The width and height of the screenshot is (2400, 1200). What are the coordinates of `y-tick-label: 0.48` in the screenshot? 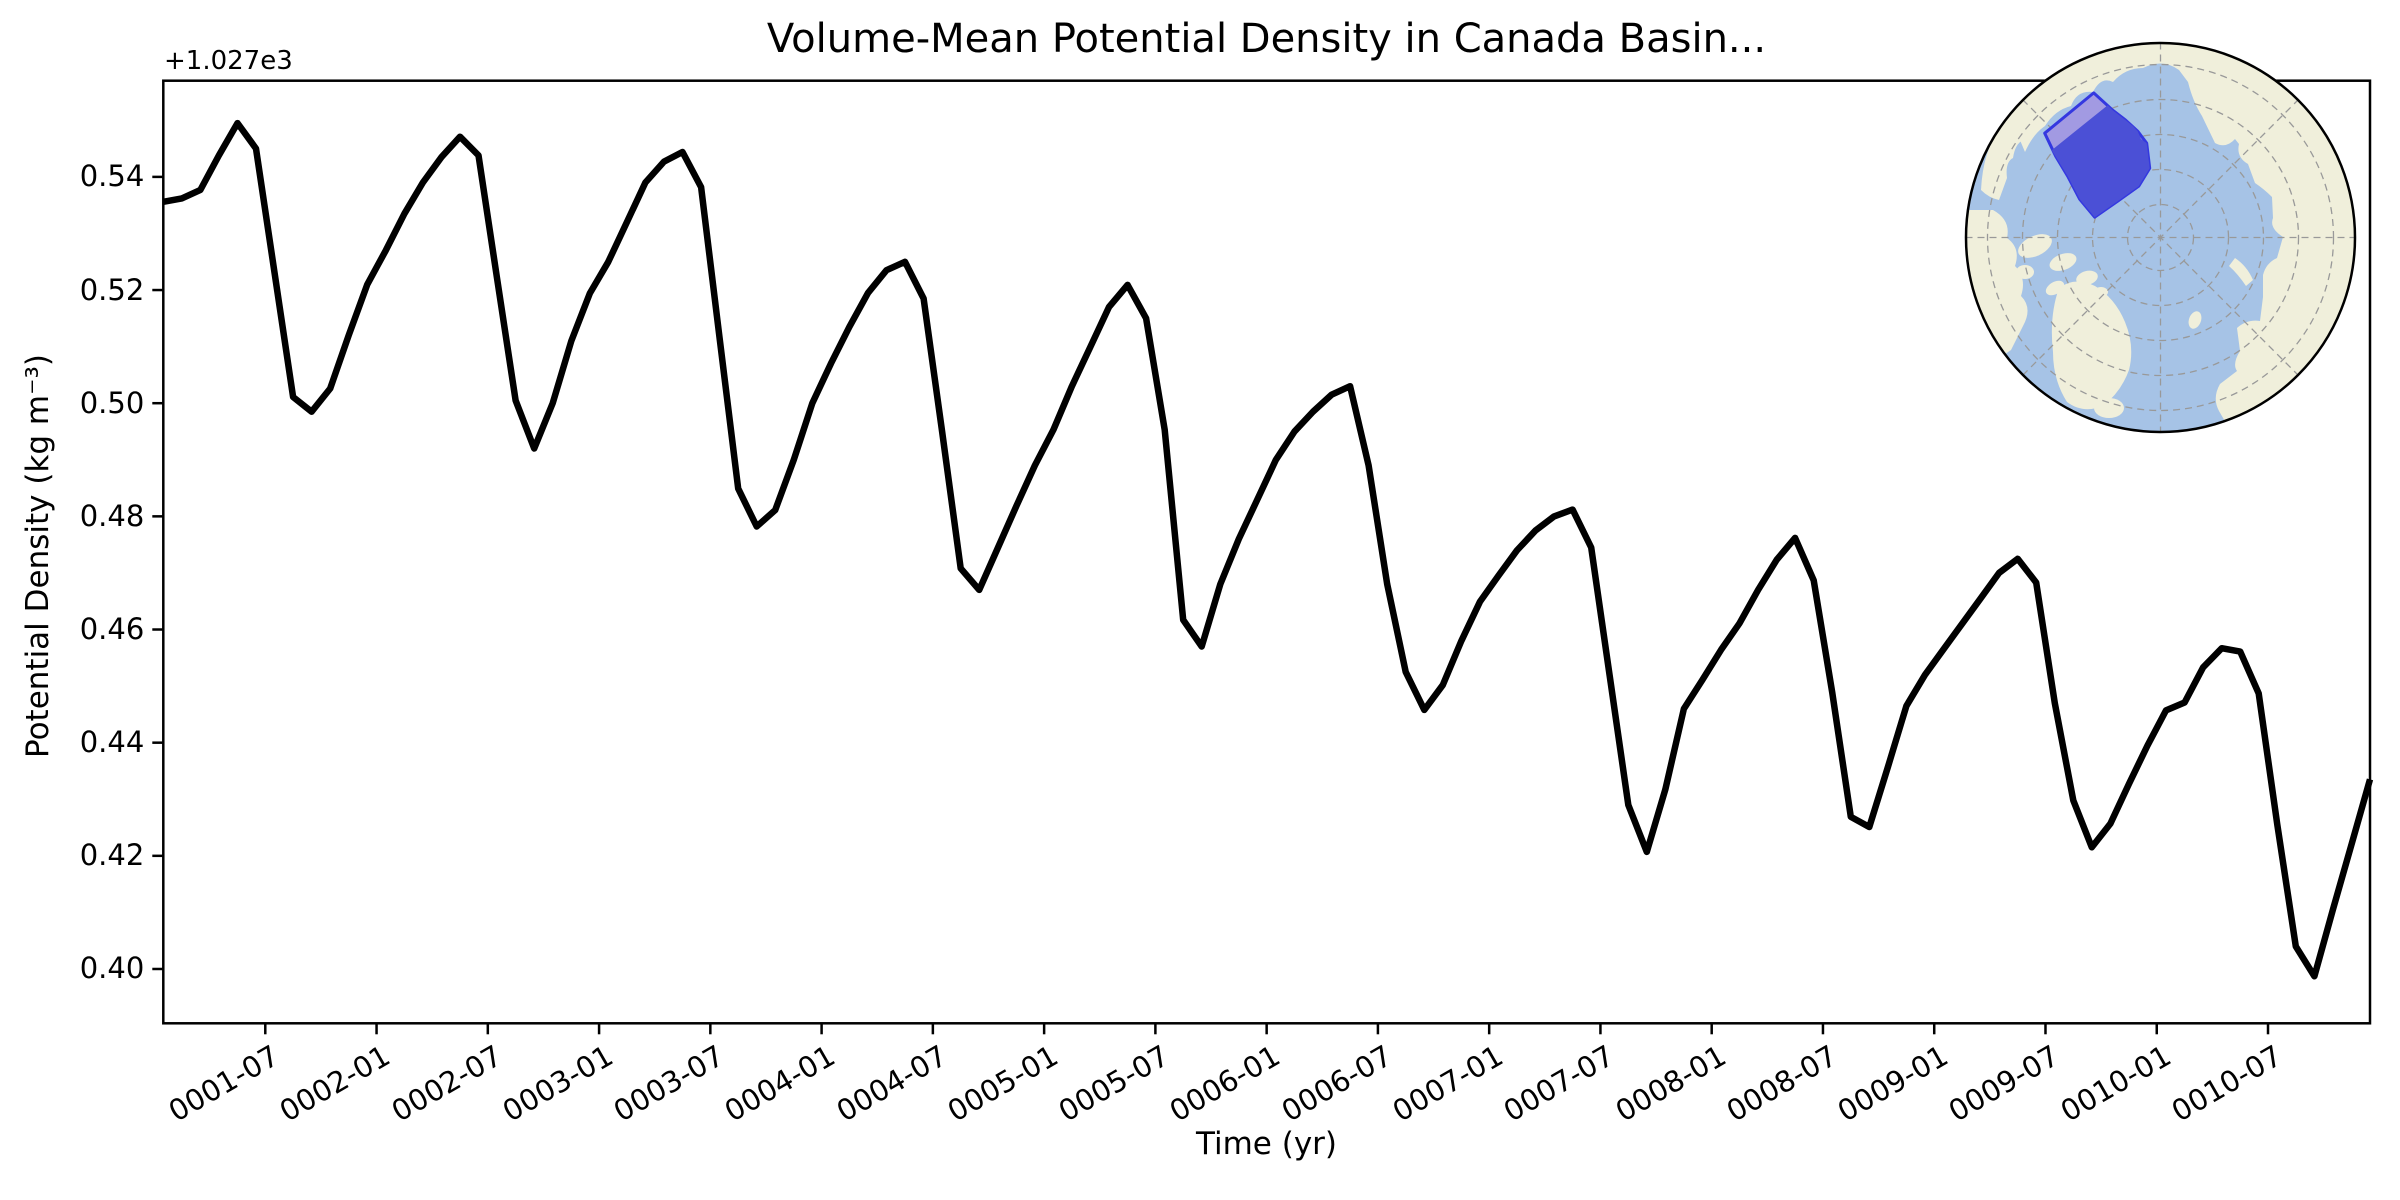 It's located at (112, 515).